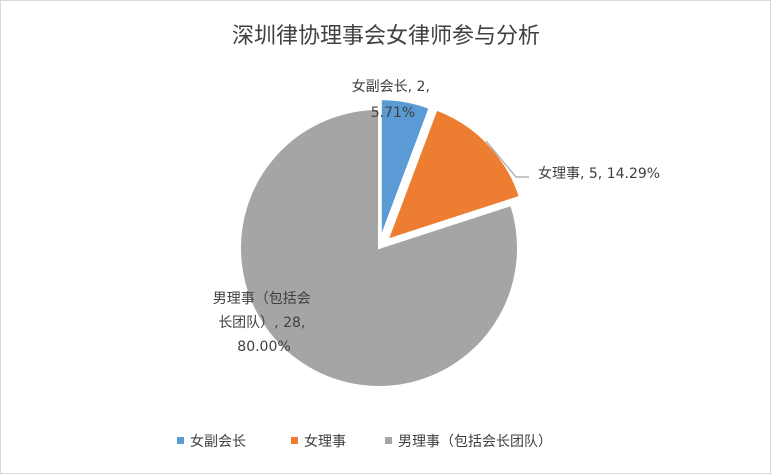  I want to click on data-label-line: 男理事（包括会, so click(262, 299).